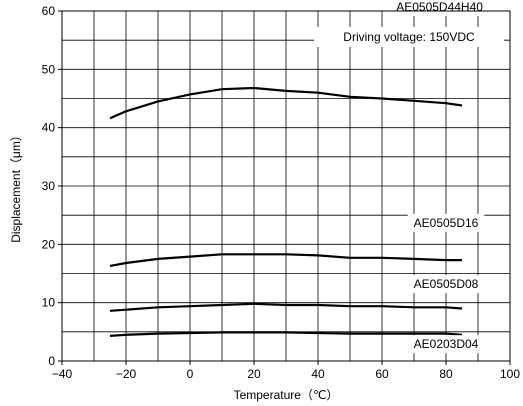 The height and width of the screenshot is (406, 523). I want to click on series-label: AE0505D44H40, so click(439, 7).